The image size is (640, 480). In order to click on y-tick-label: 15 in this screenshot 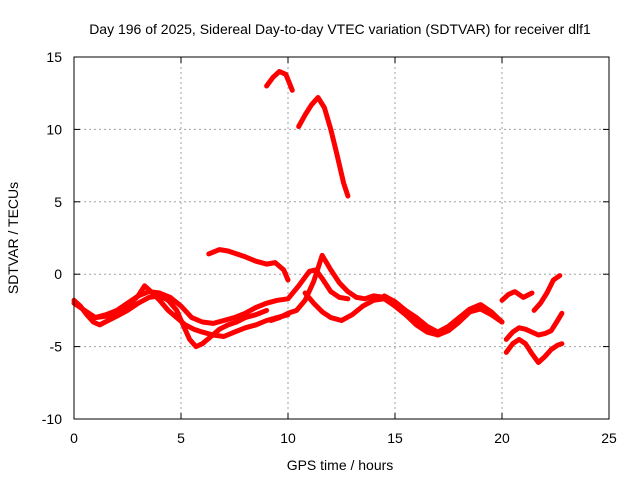, I will do `click(54, 57)`.